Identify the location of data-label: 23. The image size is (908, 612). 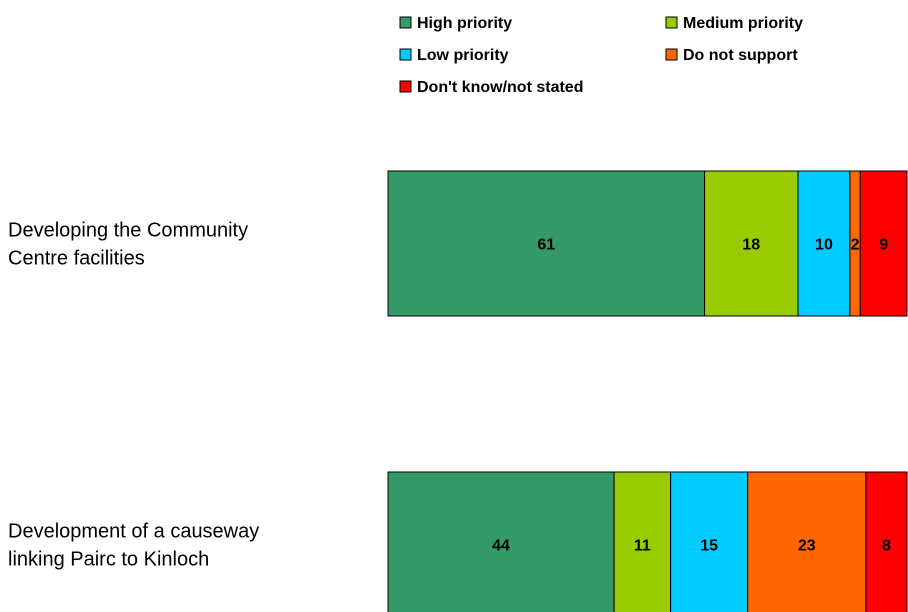
(807, 546).